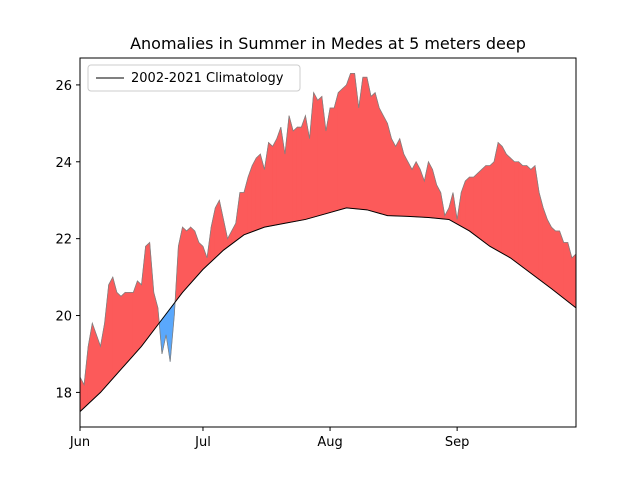 The height and width of the screenshot is (480, 640). Describe the element at coordinates (63, 86) in the screenshot. I see `y-tick-label-4: 26` at that location.